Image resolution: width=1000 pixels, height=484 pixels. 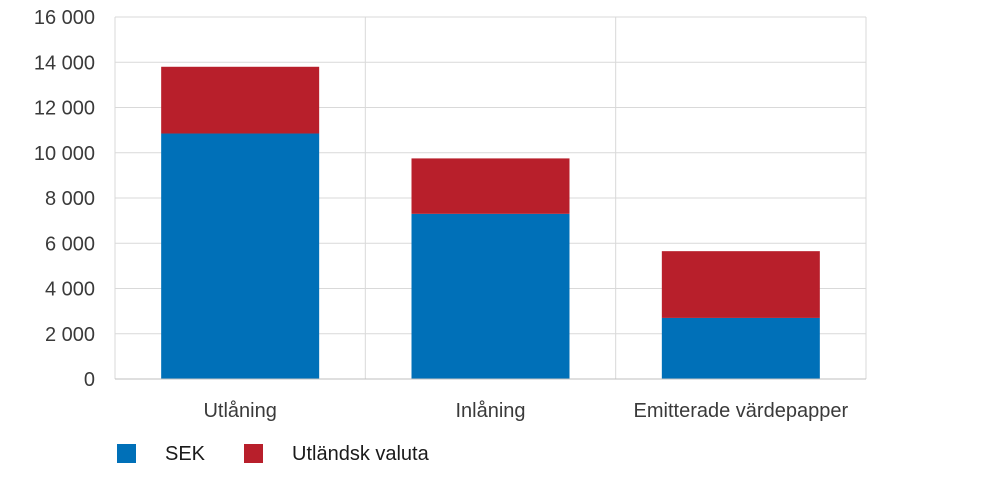 I want to click on y-tick-label: 6 000, so click(x=70, y=244).